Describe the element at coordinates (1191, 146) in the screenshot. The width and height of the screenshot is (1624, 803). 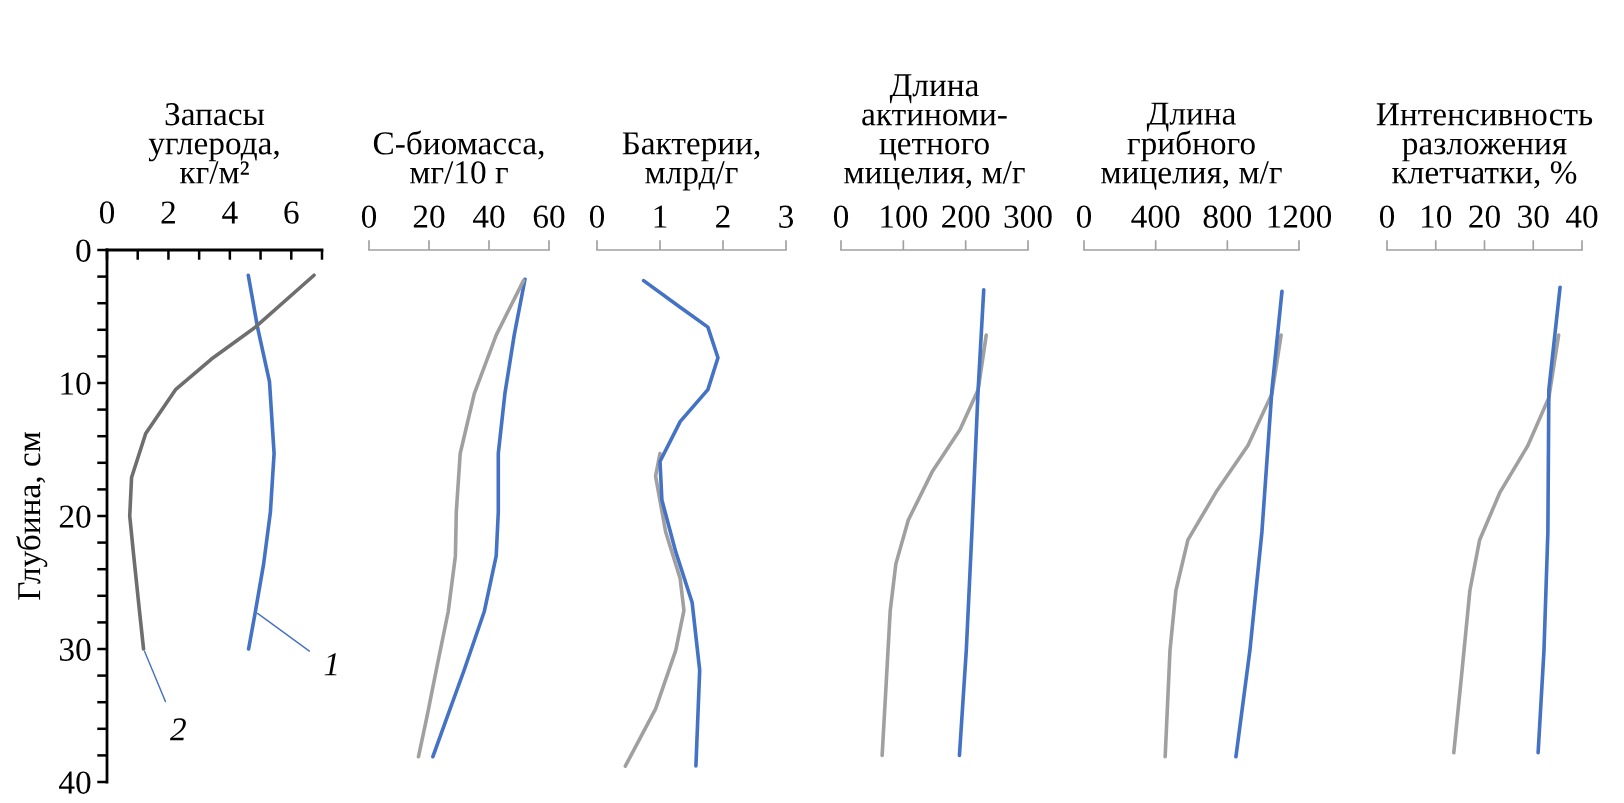
I see `chart-title: Длина грибного мицелия, м/г` at that location.